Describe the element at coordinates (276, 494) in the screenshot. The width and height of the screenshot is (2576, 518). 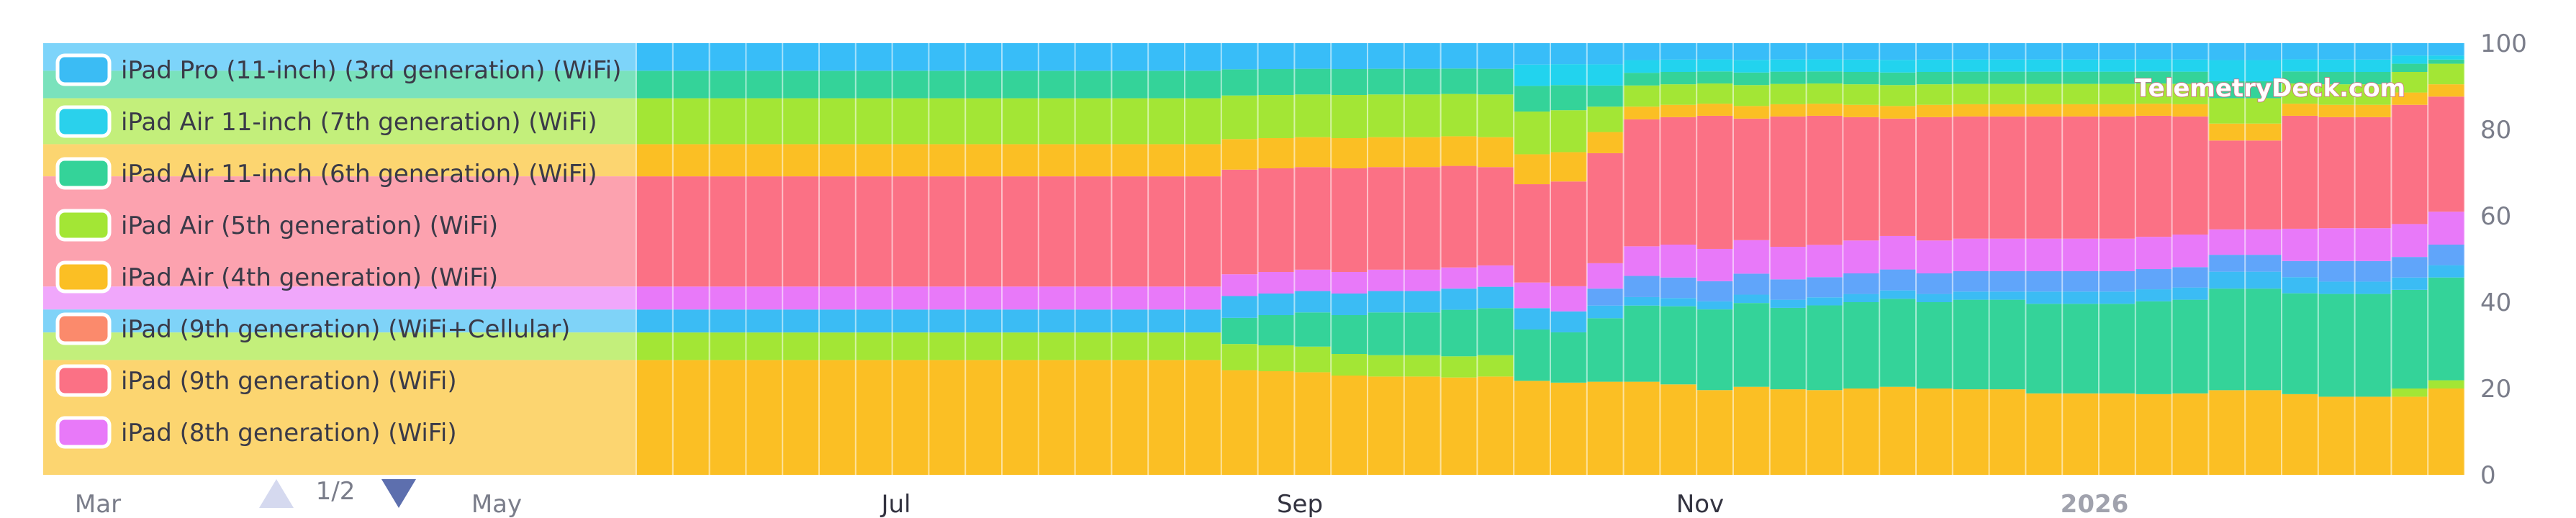
I see `pager-prev-arrow-icon` at that location.